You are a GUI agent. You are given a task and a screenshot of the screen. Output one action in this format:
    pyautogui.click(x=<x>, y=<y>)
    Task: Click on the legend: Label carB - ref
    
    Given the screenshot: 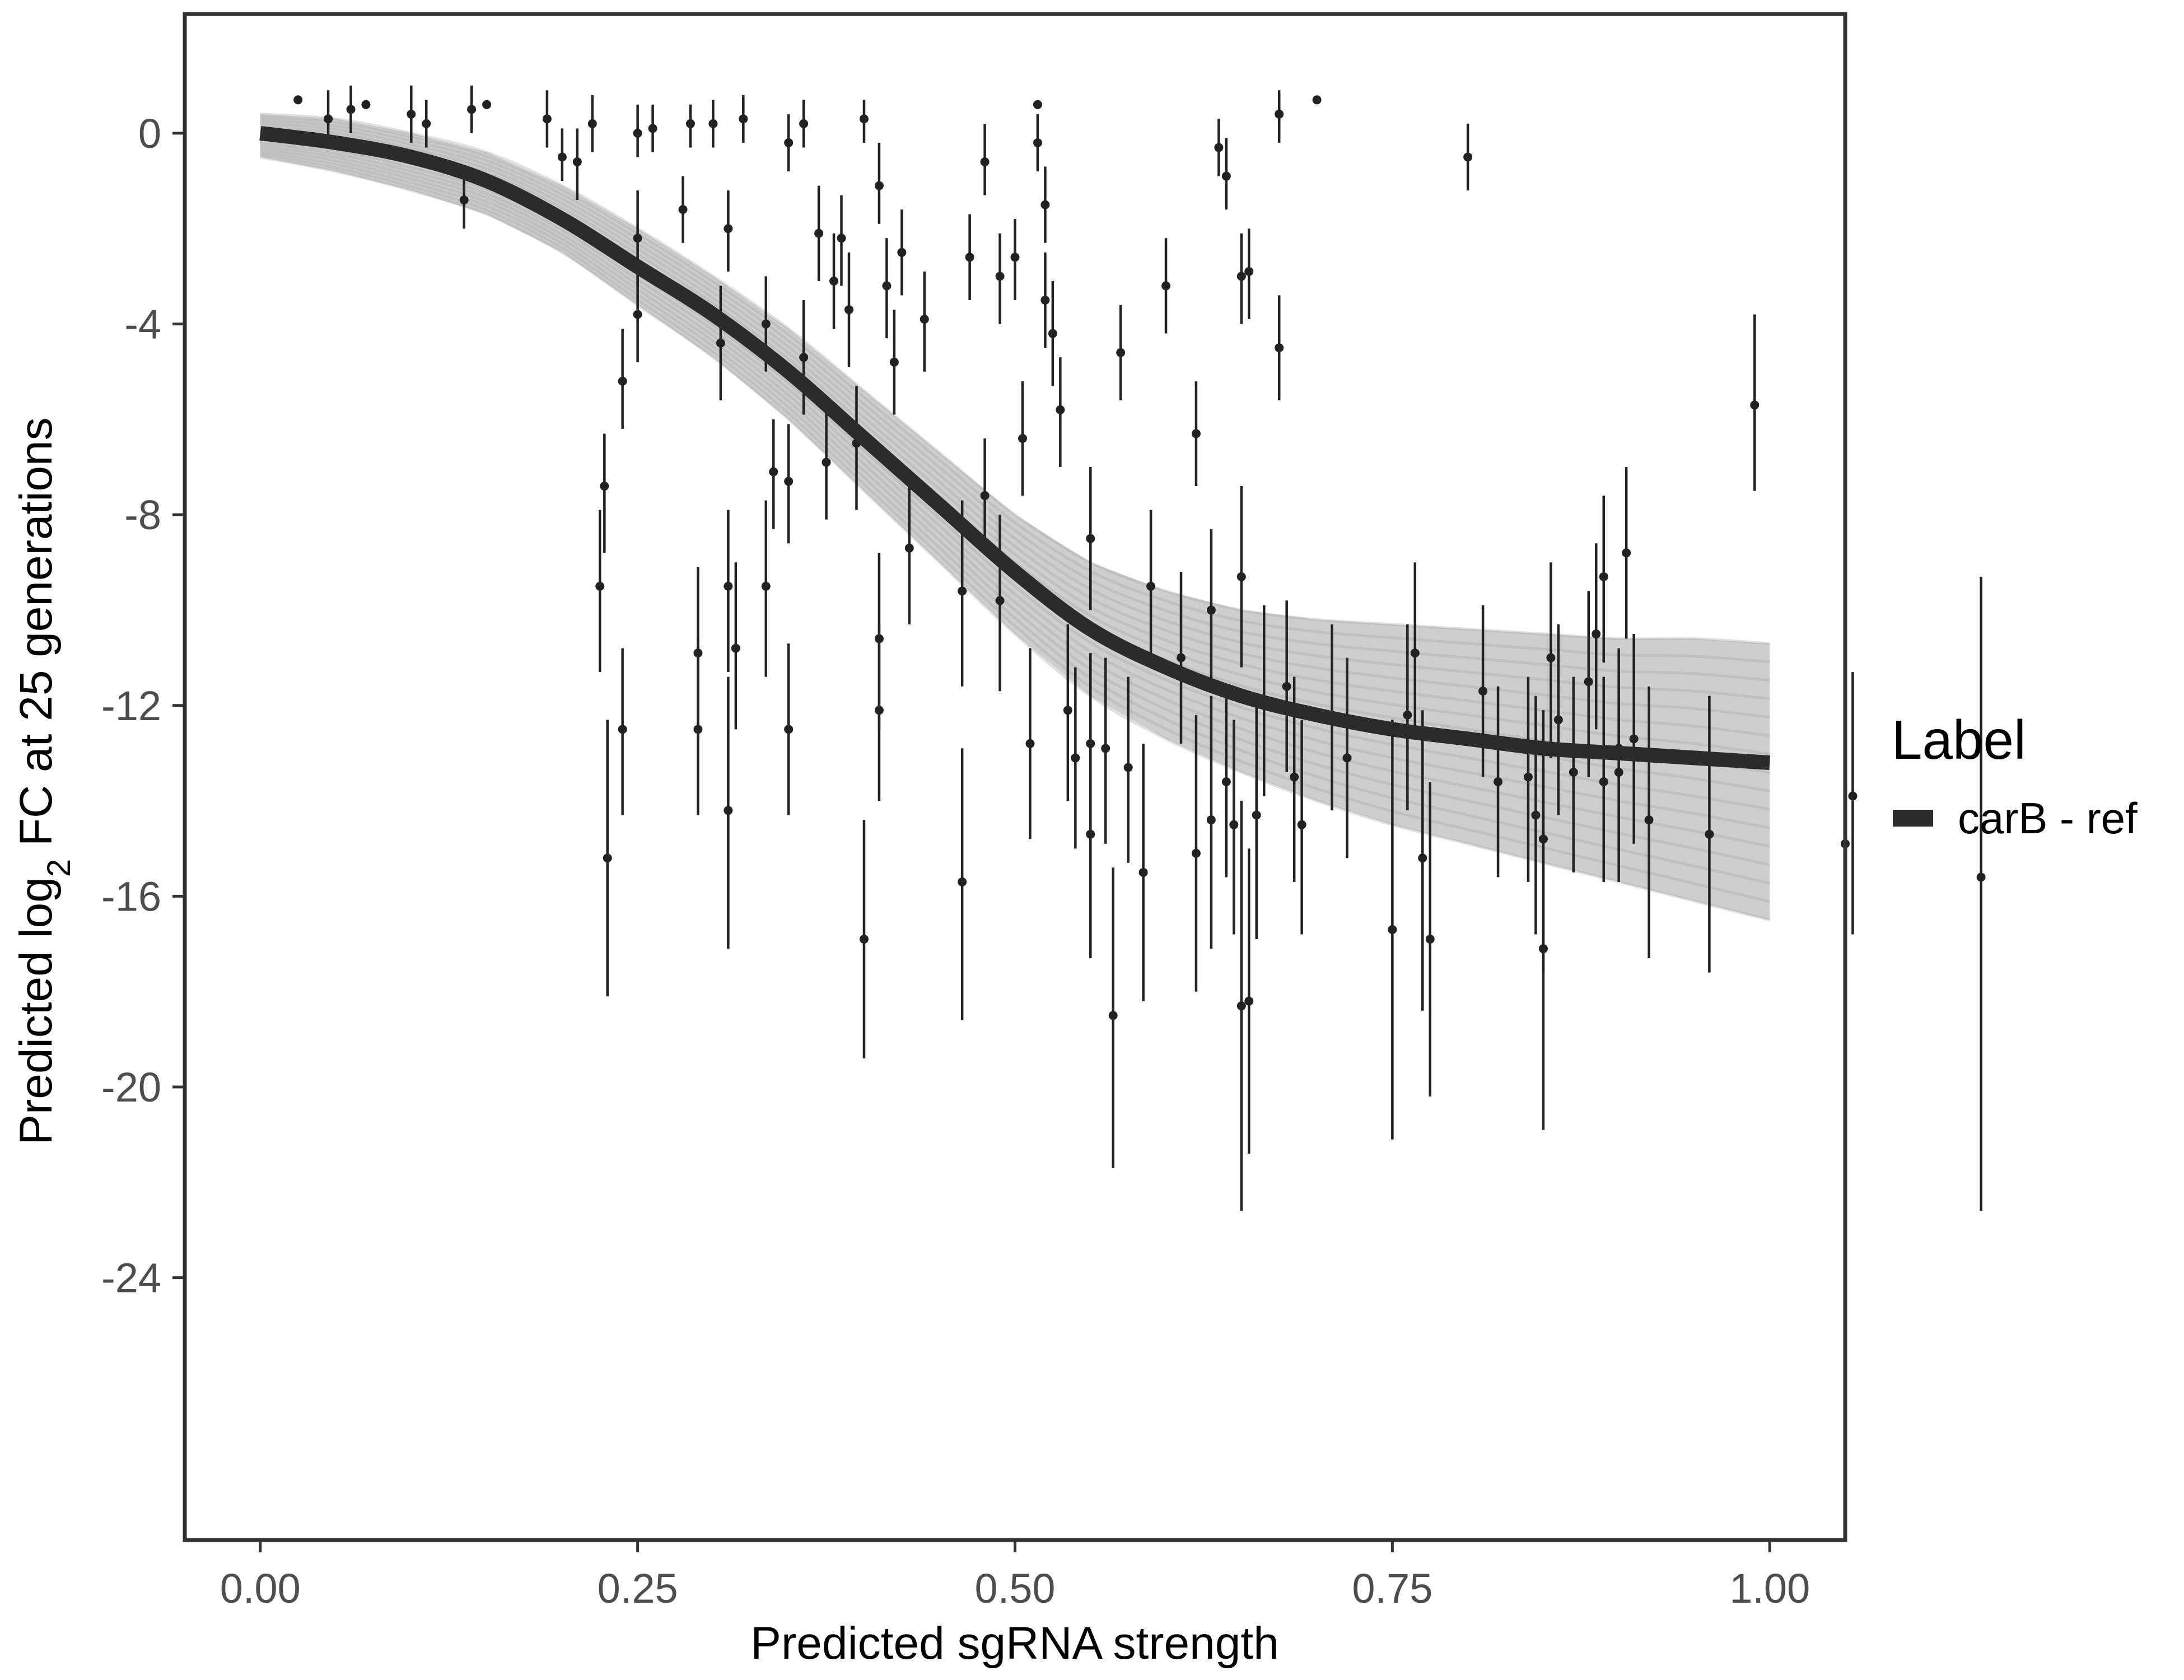 What is the action you would take?
    pyautogui.click(x=2015, y=776)
    